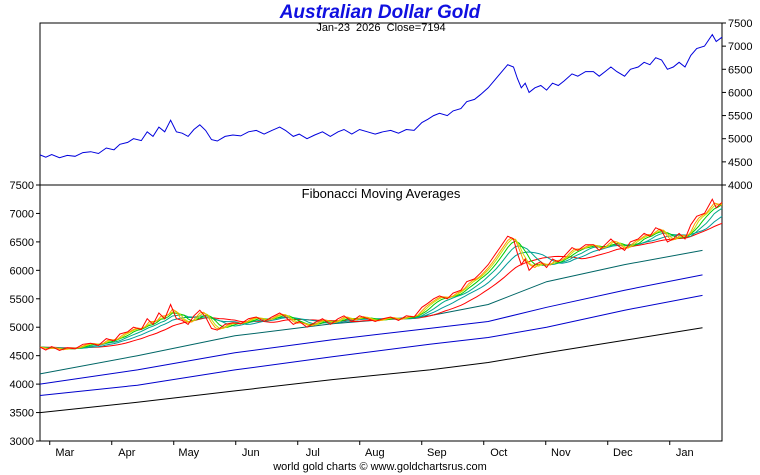 The width and height of the screenshot is (760, 475). What do you see at coordinates (740, 93) in the screenshot?
I see `upper-y-tick-label: 6000` at bounding box center [740, 93].